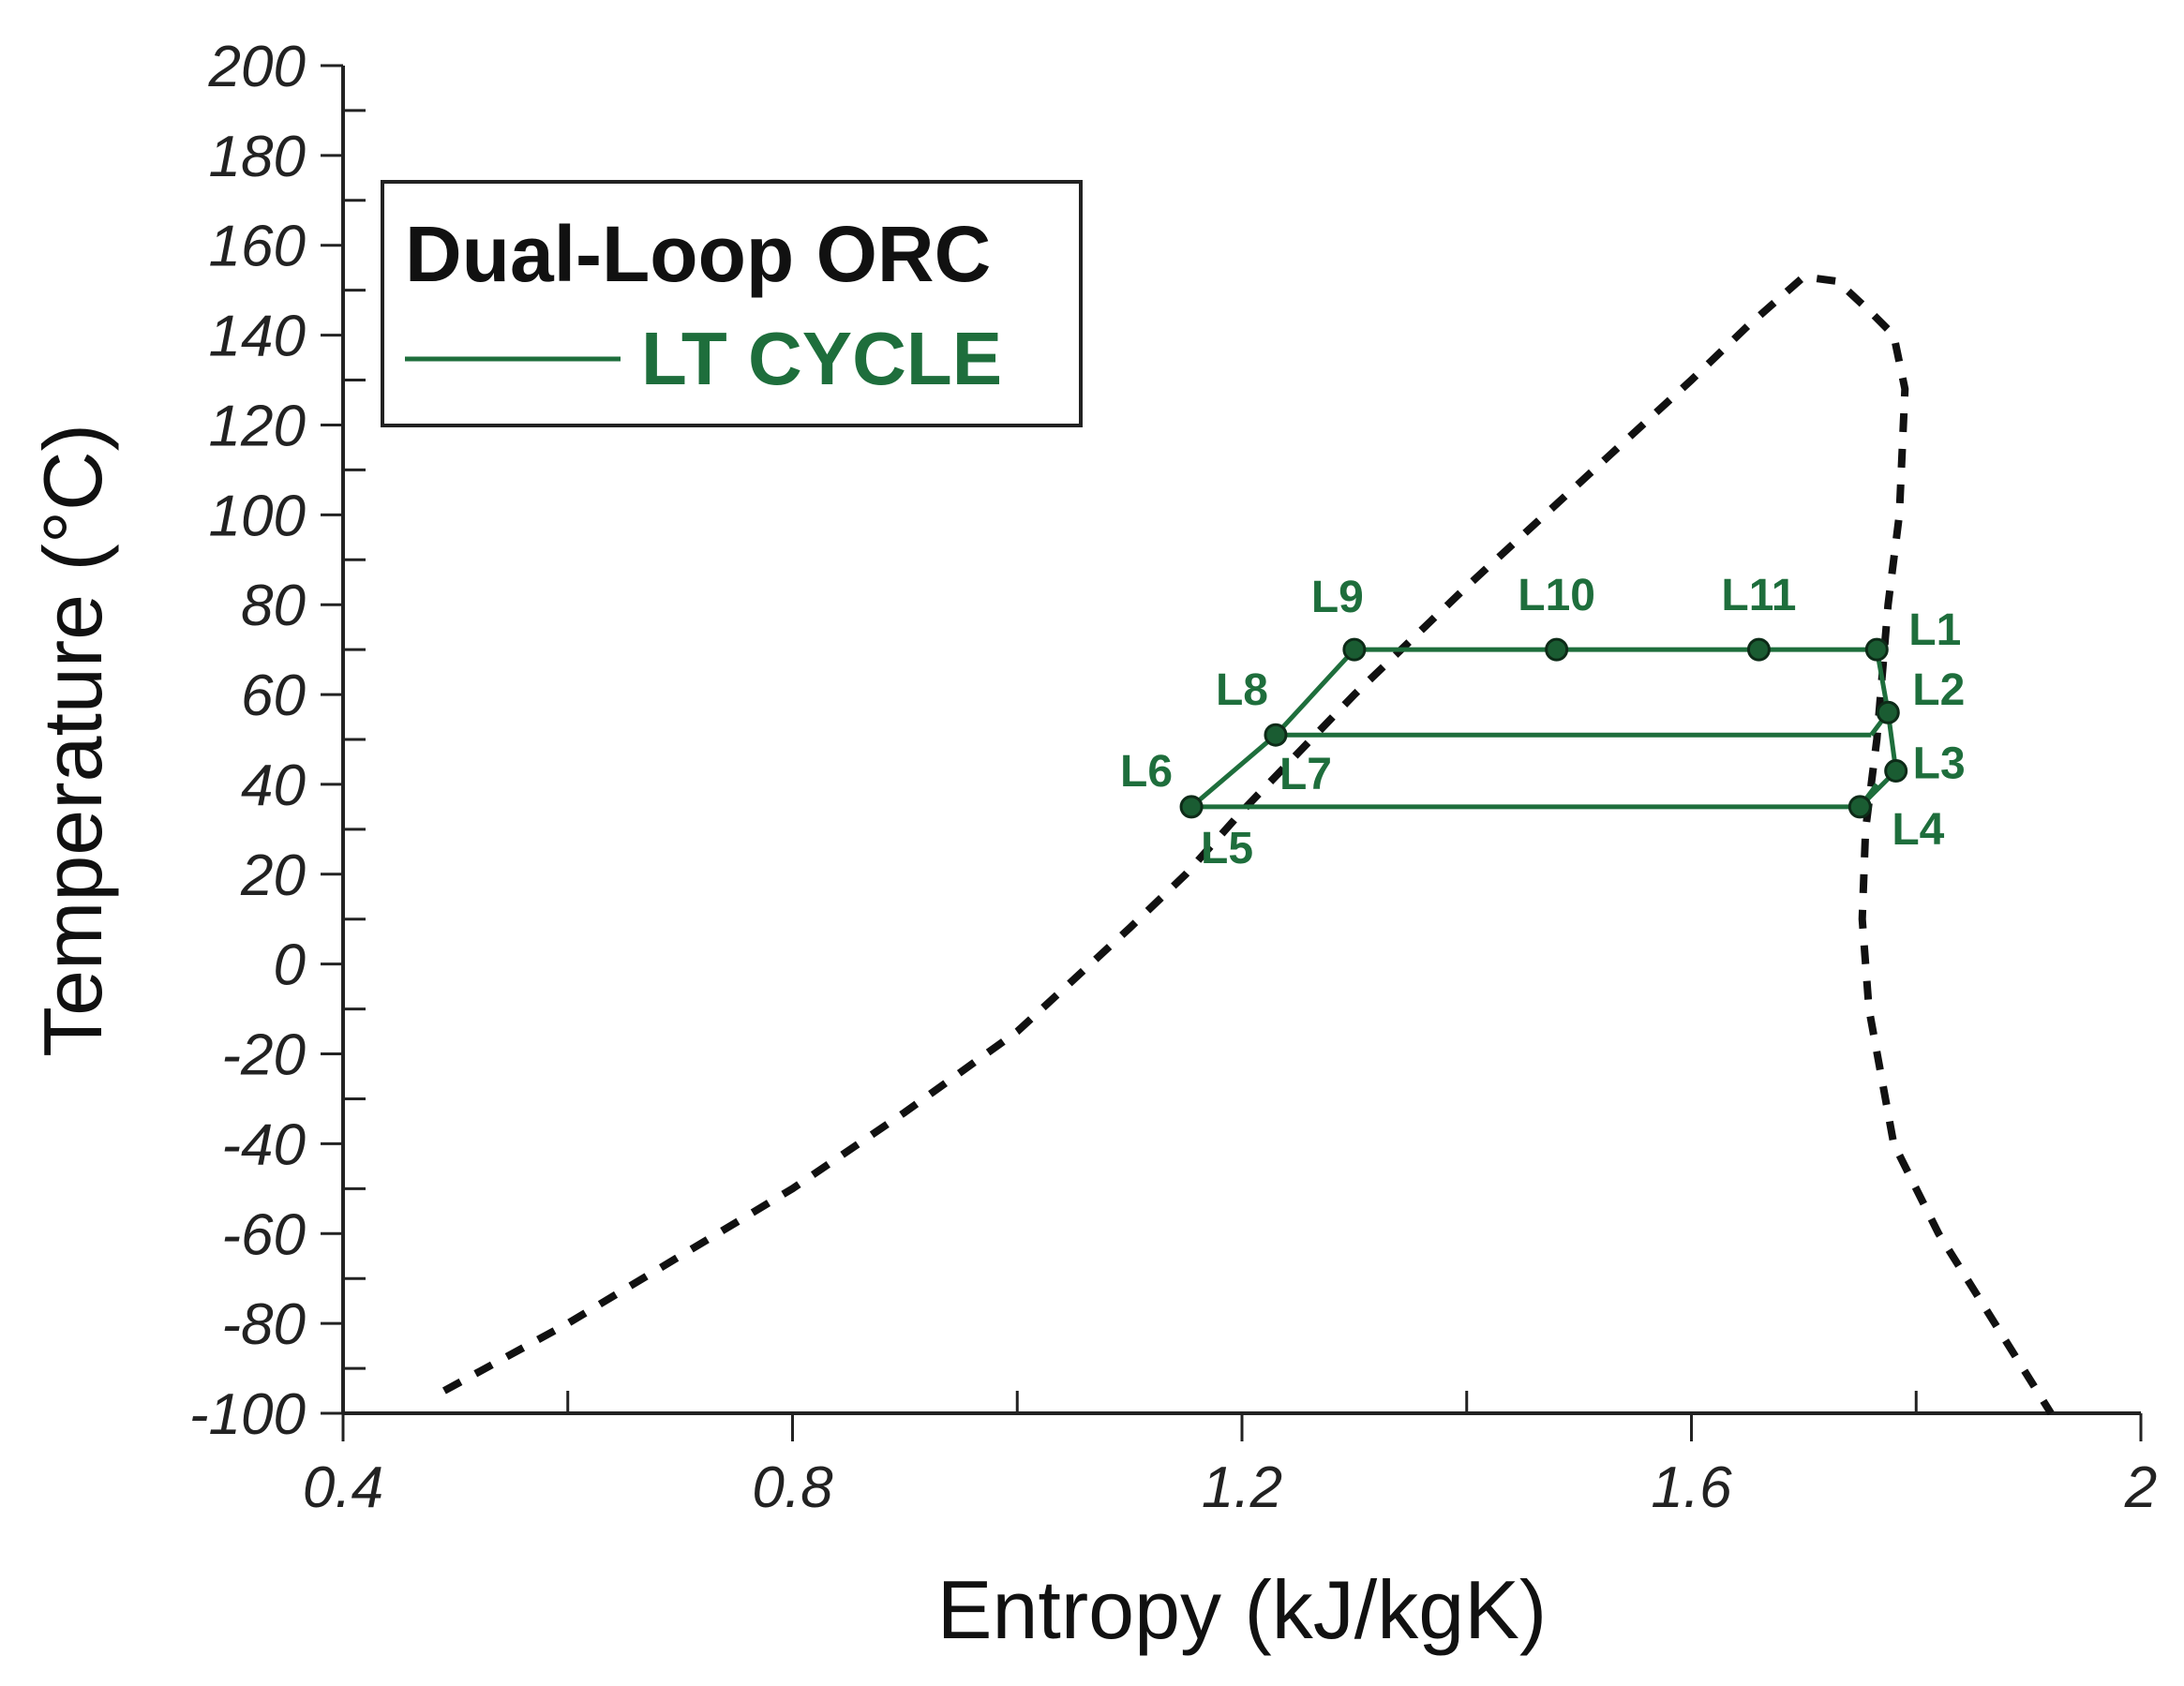 This screenshot has height=1686, width=2184. I want to click on label-l9: L9, so click(1337, 597).